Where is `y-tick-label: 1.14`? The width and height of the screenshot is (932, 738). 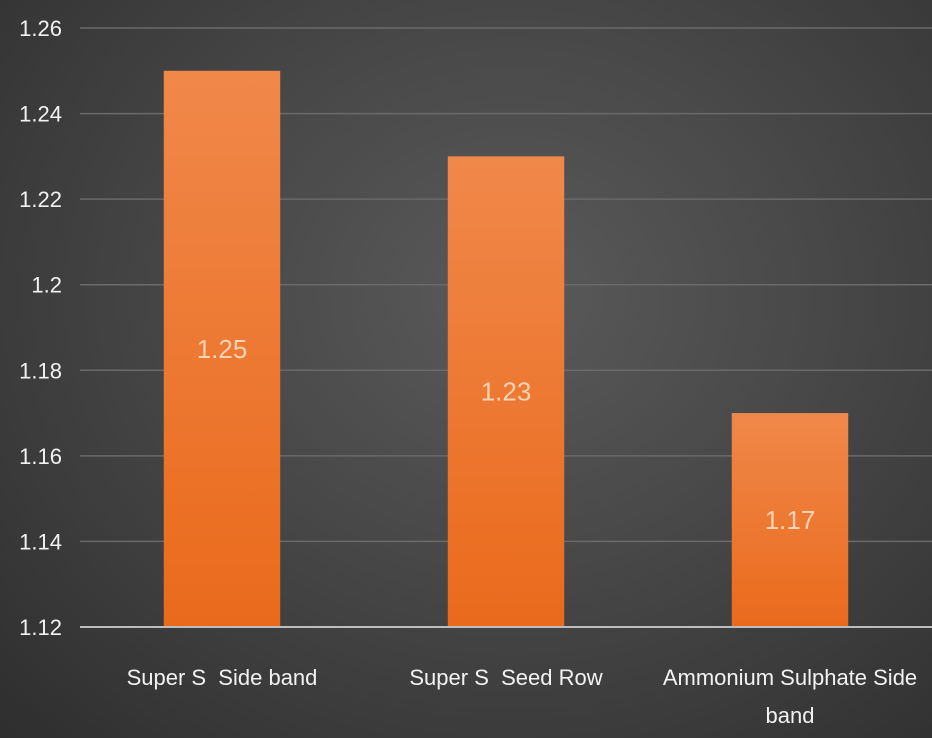
y-tick-label: 1.14 is located at coordinates (40, 541).